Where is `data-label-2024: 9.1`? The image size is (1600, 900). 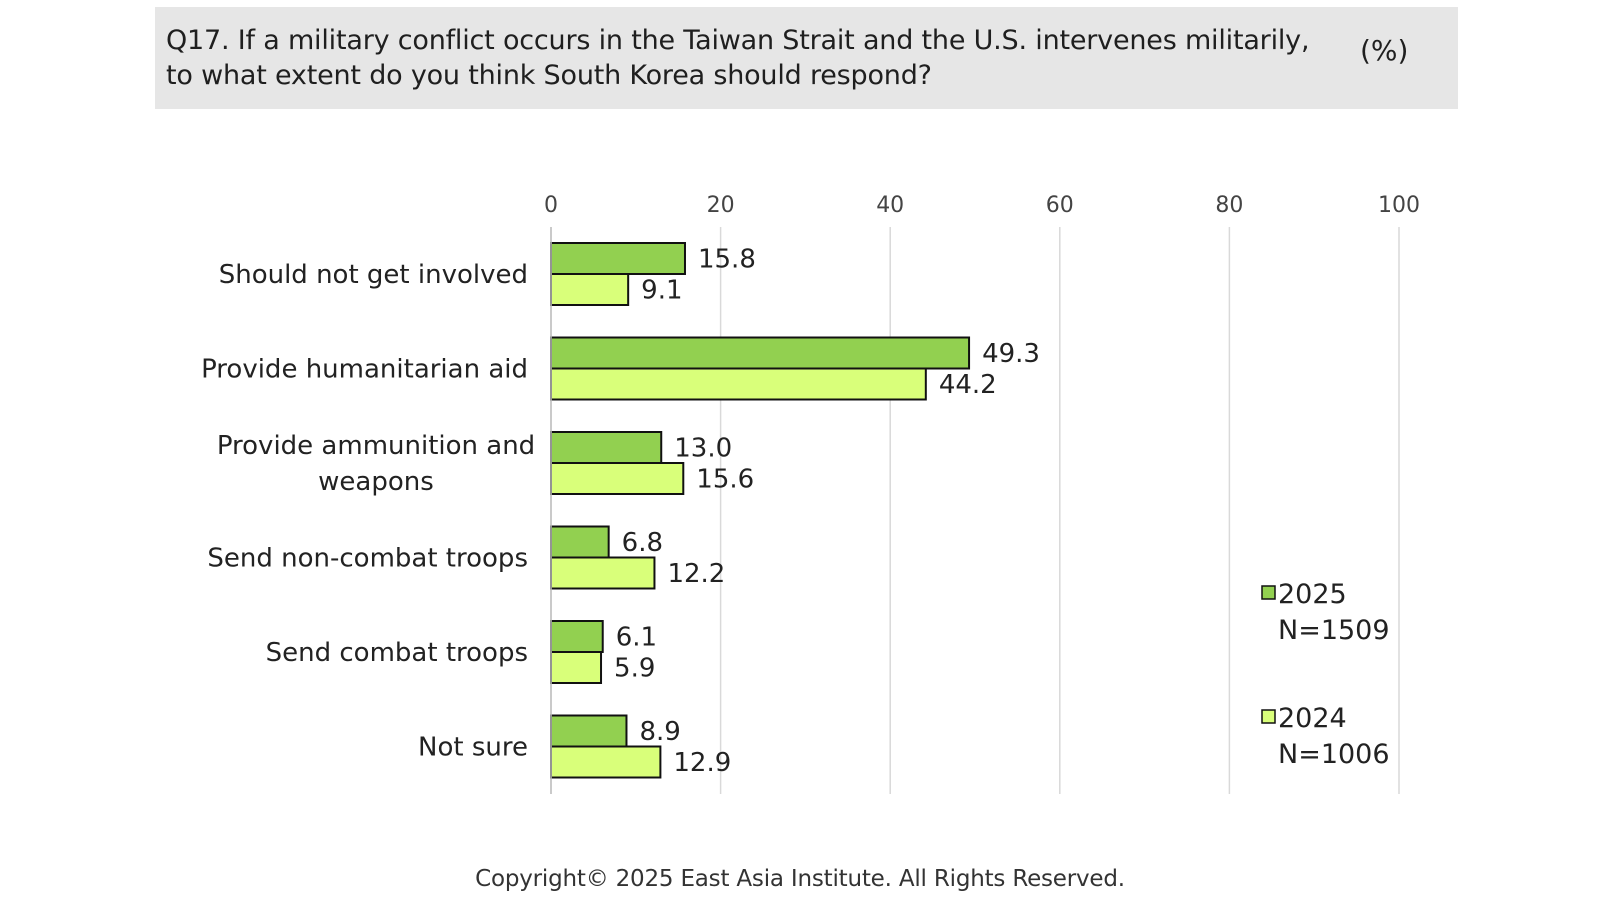 data-label-2024: 9.1 is located at coordinates (661, 291).